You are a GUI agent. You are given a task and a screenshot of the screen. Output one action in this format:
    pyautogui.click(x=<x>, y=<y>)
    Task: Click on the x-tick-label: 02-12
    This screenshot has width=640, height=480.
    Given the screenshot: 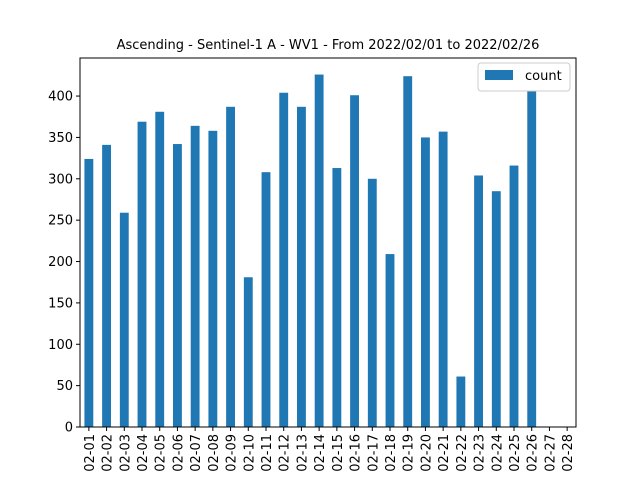 What is the action you would take?
    pyautogui.click(x=285, y=453)
    